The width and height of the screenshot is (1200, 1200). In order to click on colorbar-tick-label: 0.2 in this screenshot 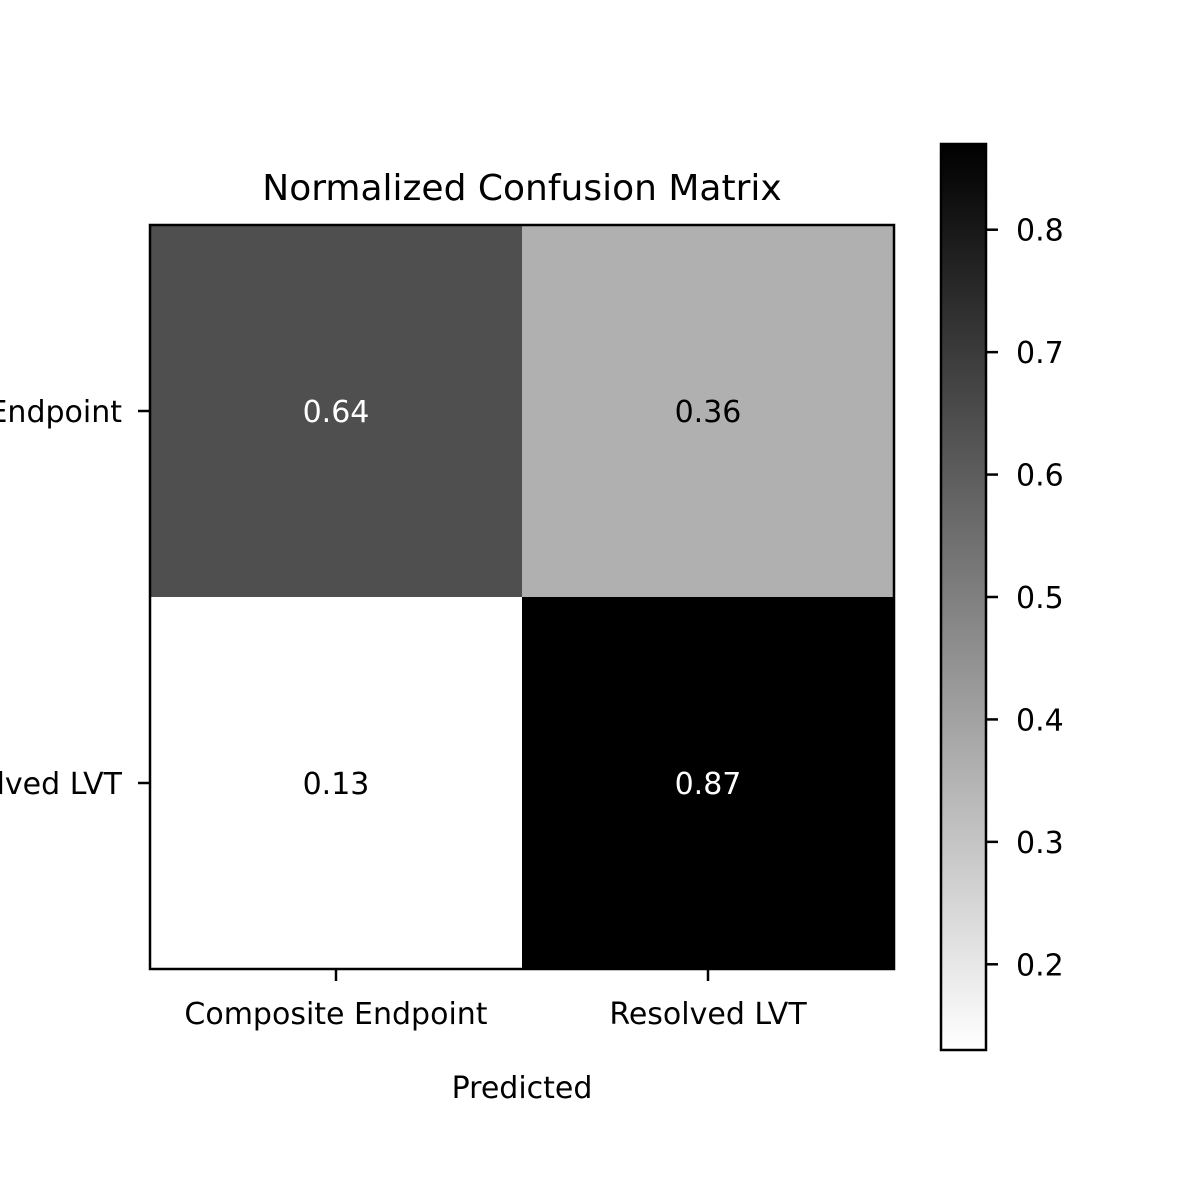, I will do `click(1040, 965)`.